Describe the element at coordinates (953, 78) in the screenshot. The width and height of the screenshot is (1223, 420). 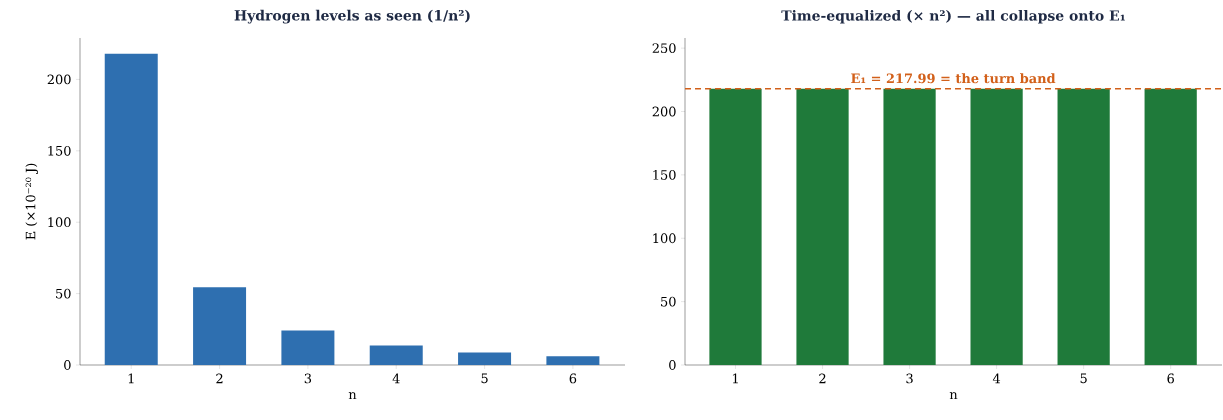
I see `ref-line-label: E₁ = 217.99 = the turn band` at that location.